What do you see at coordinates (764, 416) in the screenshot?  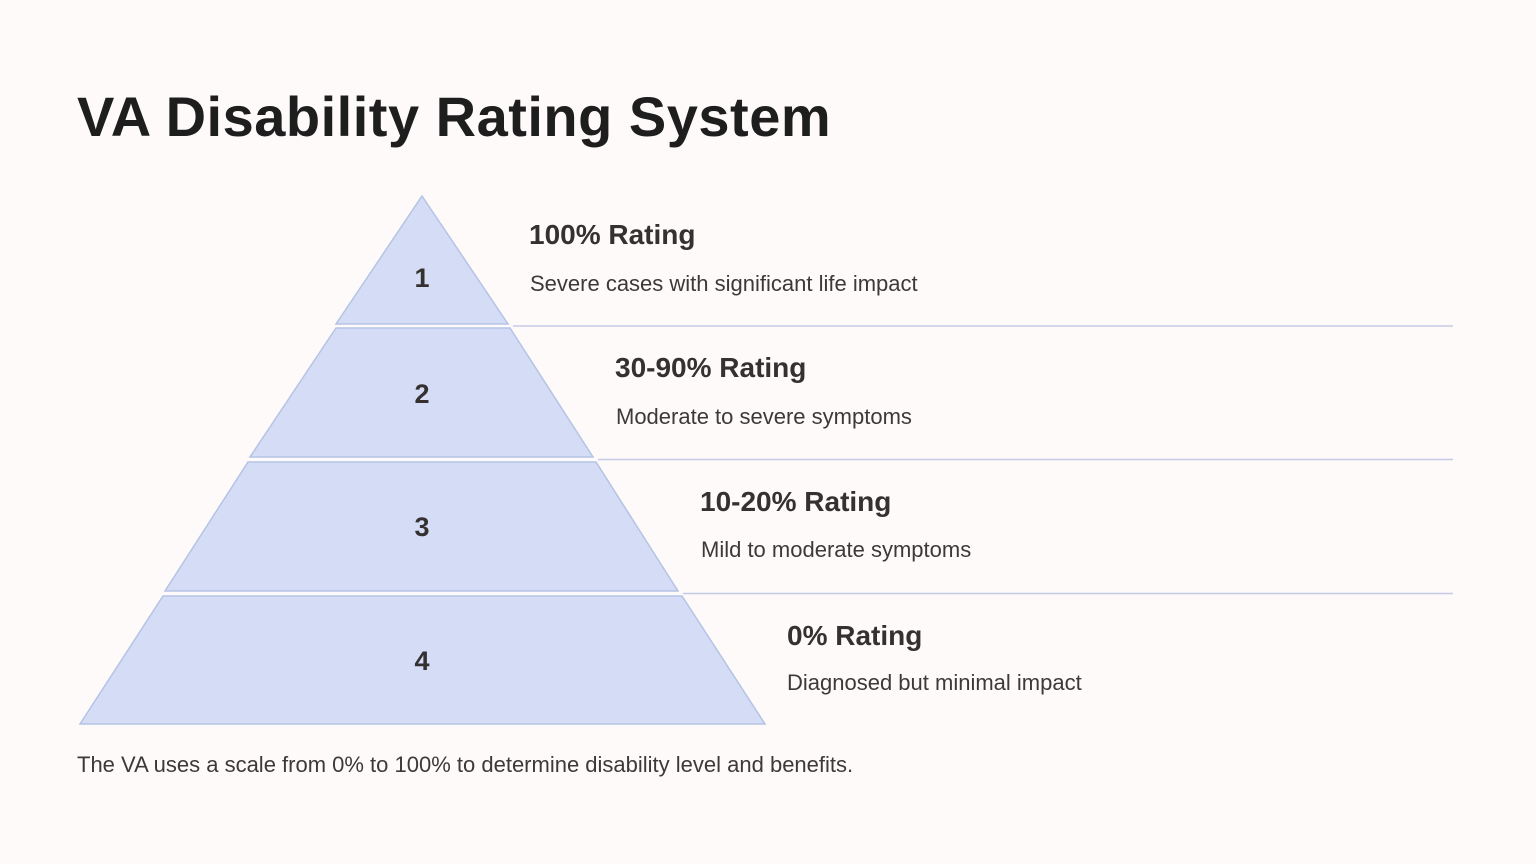 I see `tier-description-2: Moderate to severe symptoms` at bounding box center [764, 416].